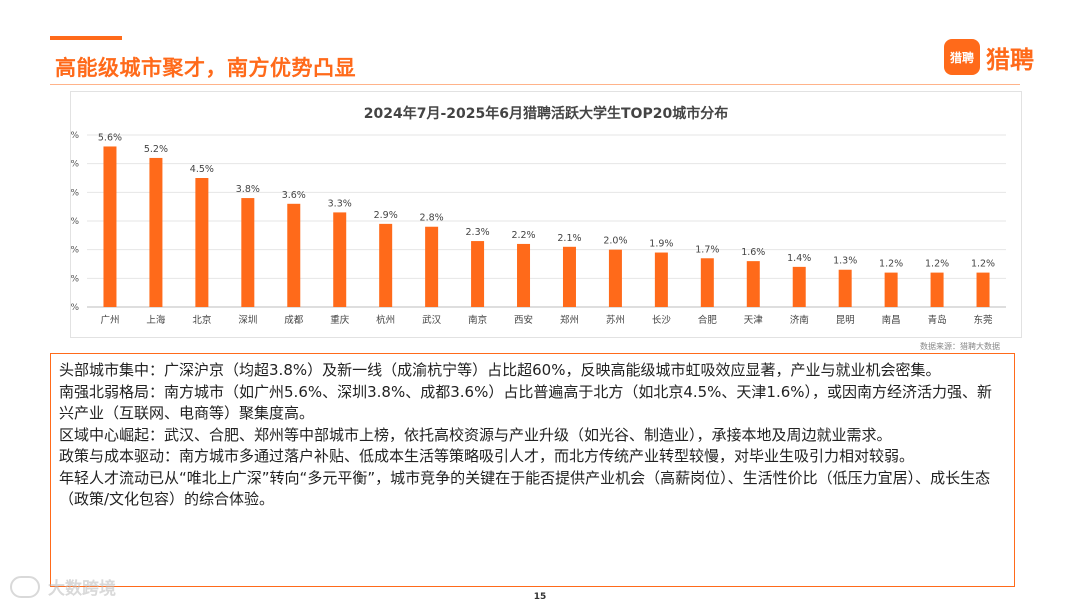 This screenshot has height=608, width=1080. Describe the element at coordinates (523, 320) in the screenshot. I see `x-tick-label: 西安` at that location.